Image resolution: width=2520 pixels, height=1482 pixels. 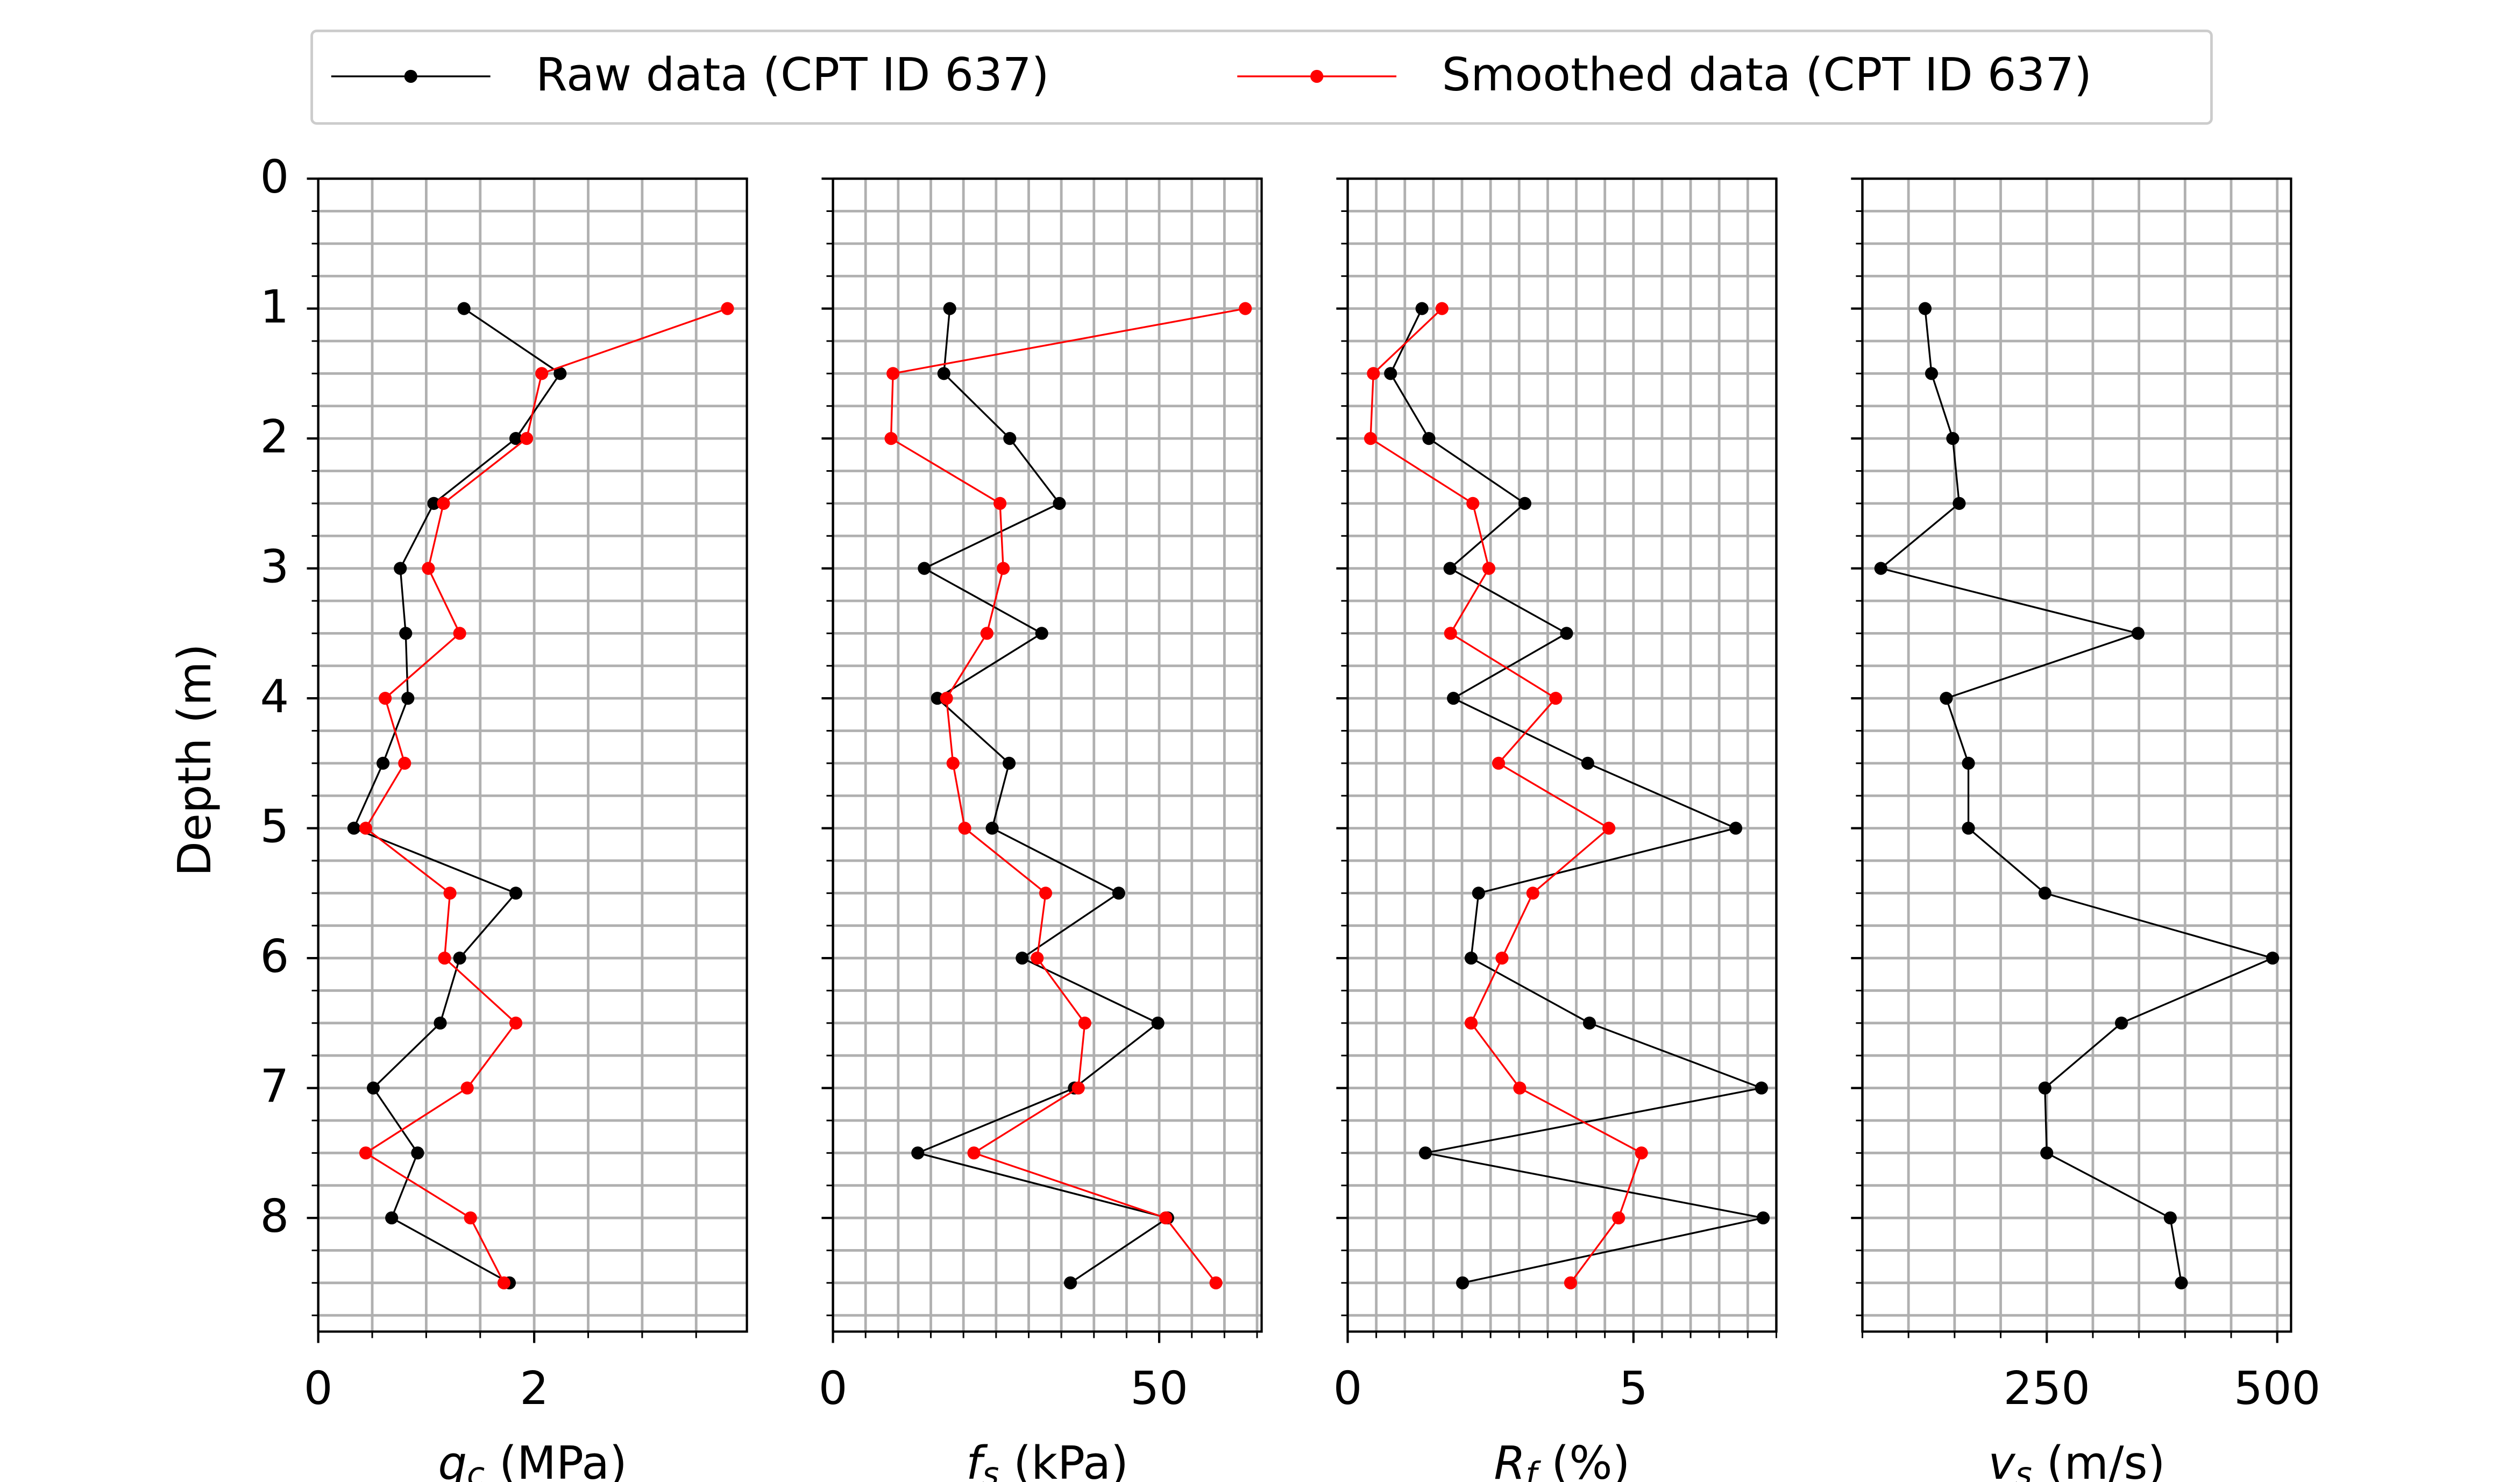 What do you see at coordinates (2002, 1459) in the screenshot?
I see `label-symbol: v` at bounding box center [2002, 1459].